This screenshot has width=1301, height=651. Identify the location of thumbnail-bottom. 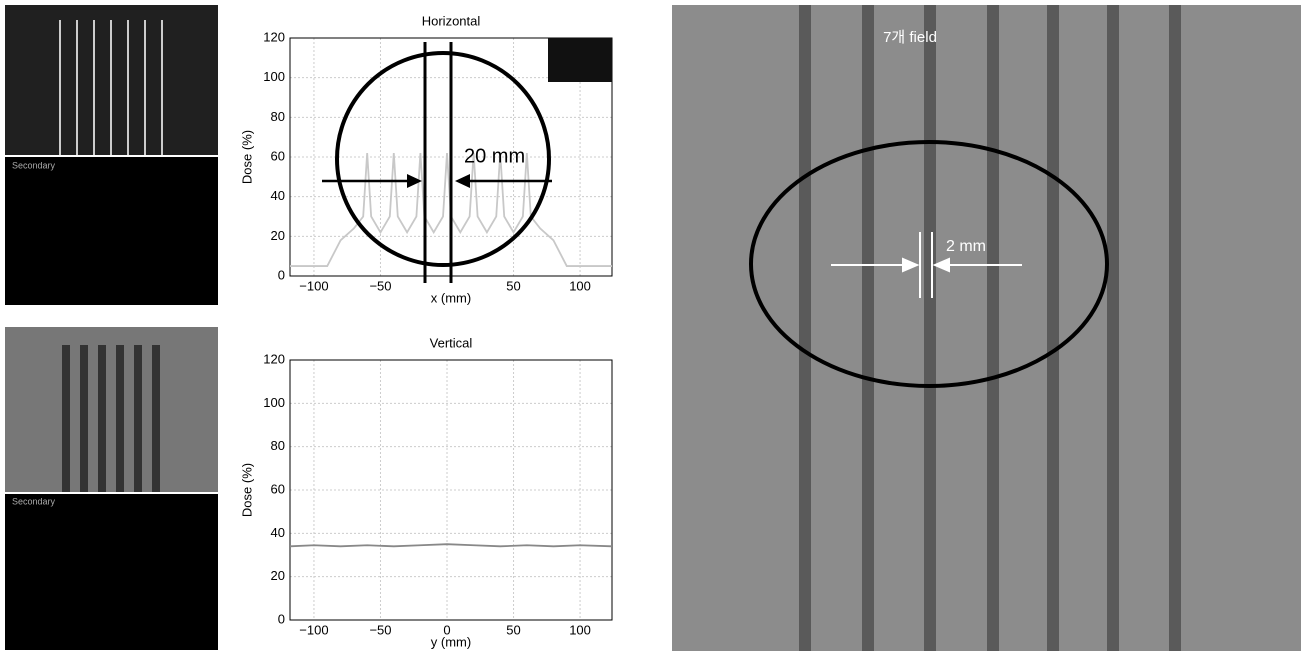
(111, 409).